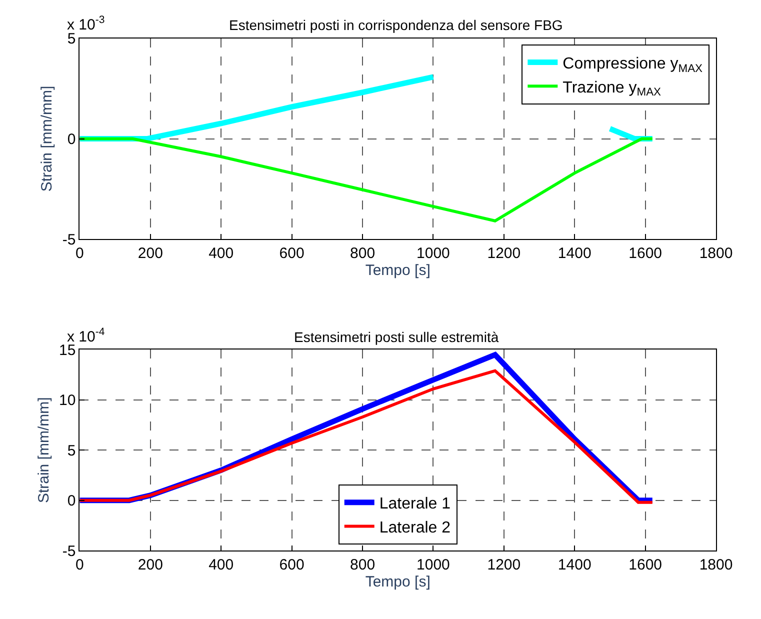 This screenshot has width=761, height=619. What do you see at coordinates (367, 179) in the screenshot?
I see `line-series` at bounding box center [367, 179].